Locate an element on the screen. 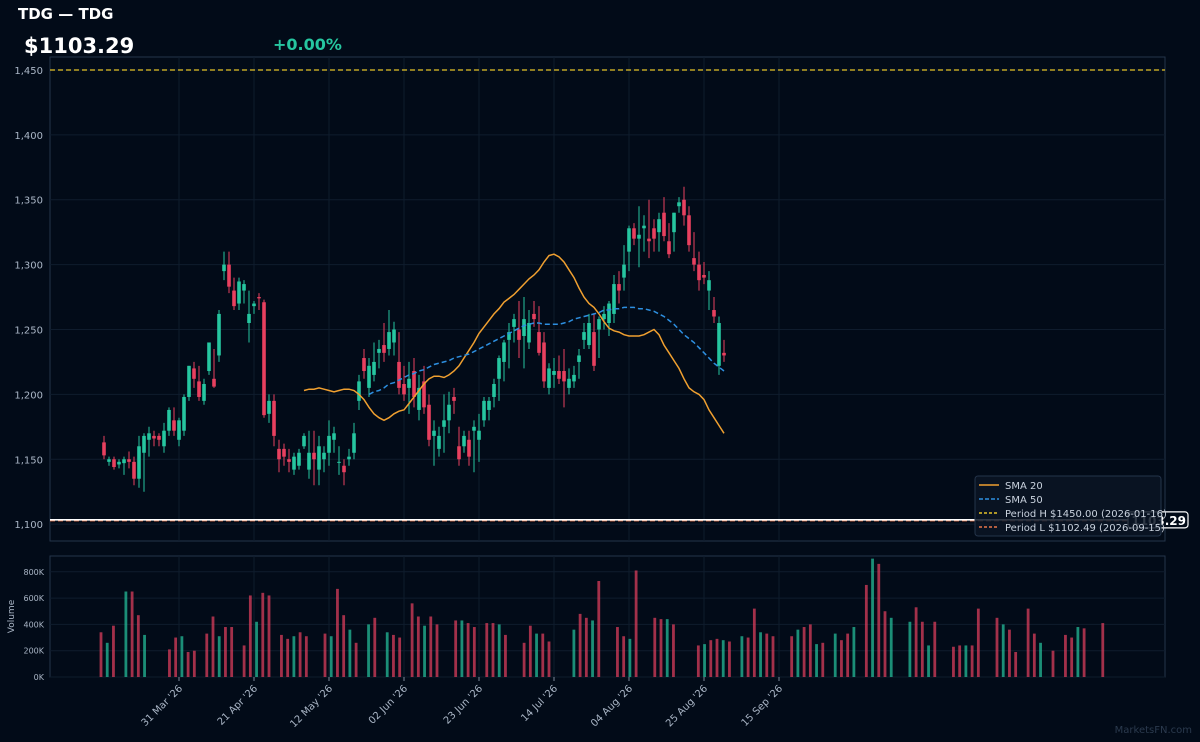  volume-tick-label: 0K is located at coordinates (39, 677).